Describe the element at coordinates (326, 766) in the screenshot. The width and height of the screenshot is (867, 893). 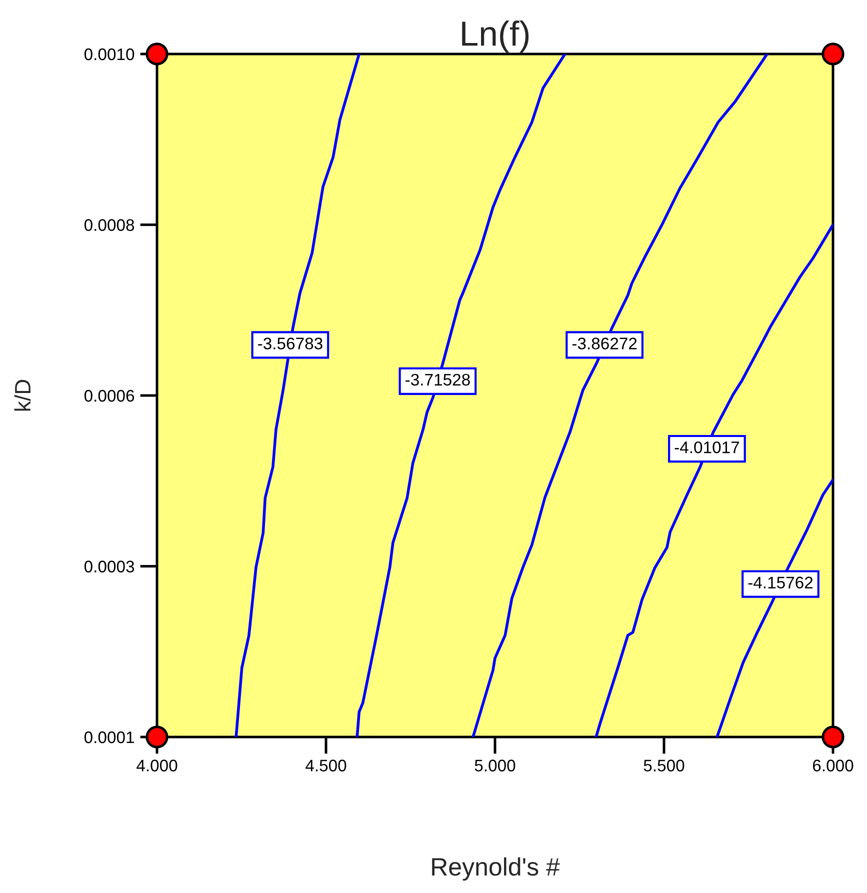
I see `x-tick-label: 4.500` at that location.